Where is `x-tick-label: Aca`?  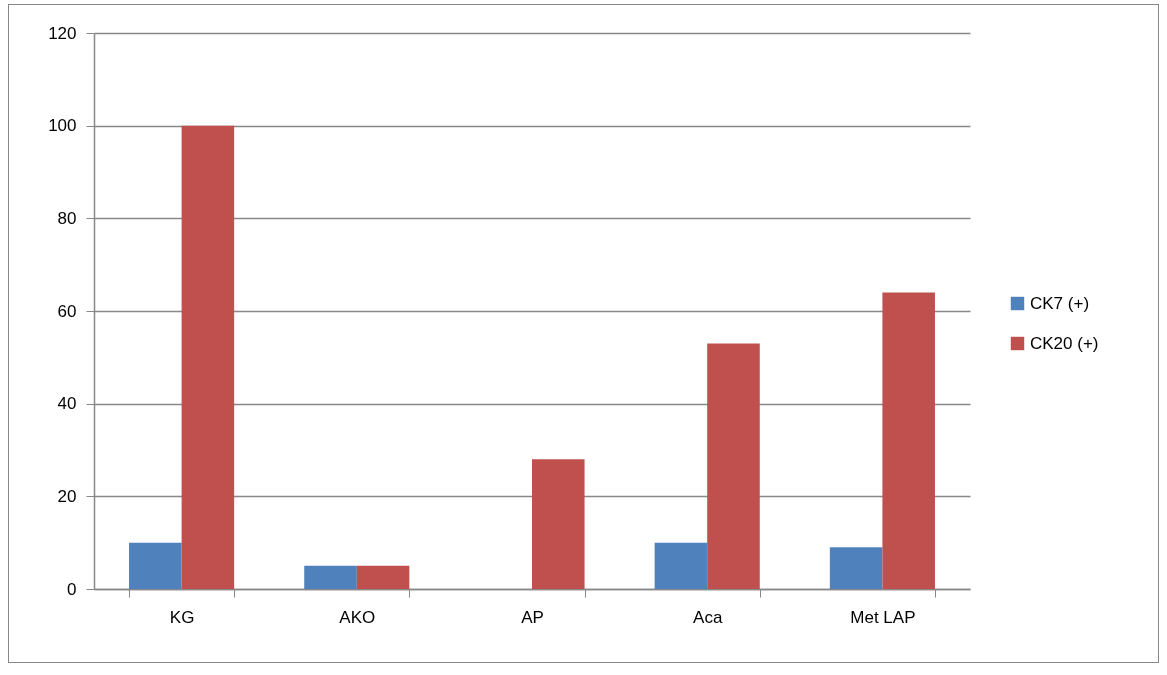
x-tick-label: Aca is located at coordinates (708, 617).